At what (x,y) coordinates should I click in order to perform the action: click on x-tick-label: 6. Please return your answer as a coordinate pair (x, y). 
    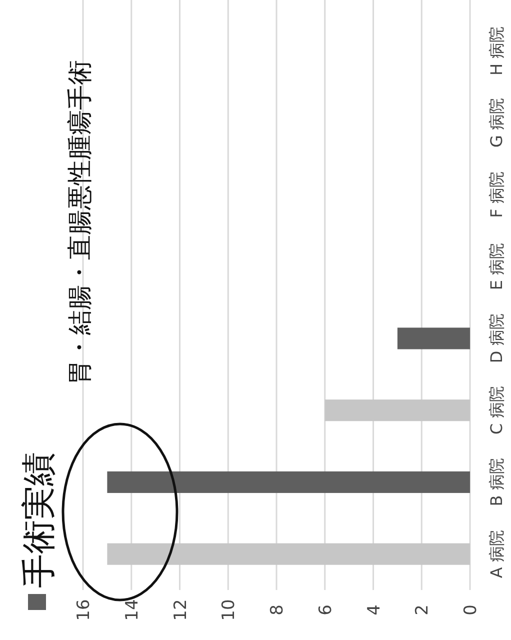
    Looking at the image, I should click on (326, 610).